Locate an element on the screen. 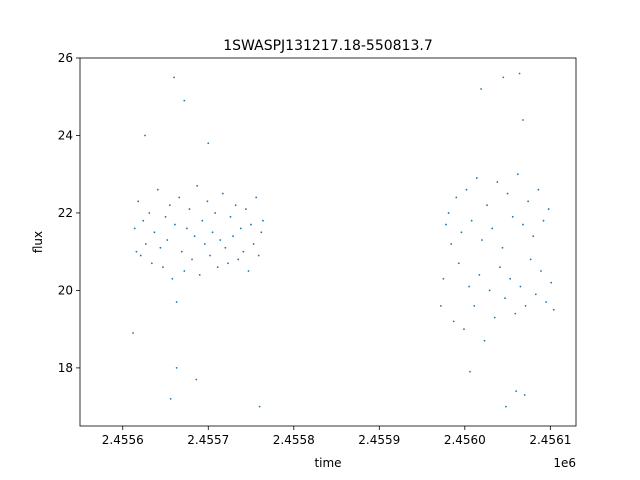  y-tick-label: 26 is located at coordinates (65, 58).